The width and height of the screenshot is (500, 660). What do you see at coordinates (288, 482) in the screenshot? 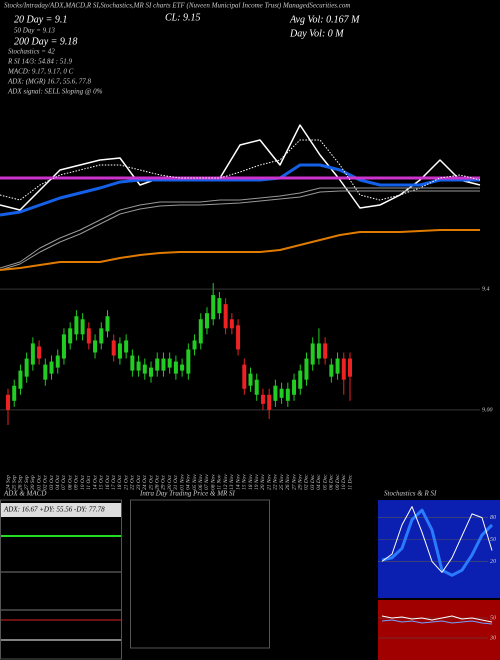
I see `x-tick-label: 26 Nov` at bounding box center [288, 482].